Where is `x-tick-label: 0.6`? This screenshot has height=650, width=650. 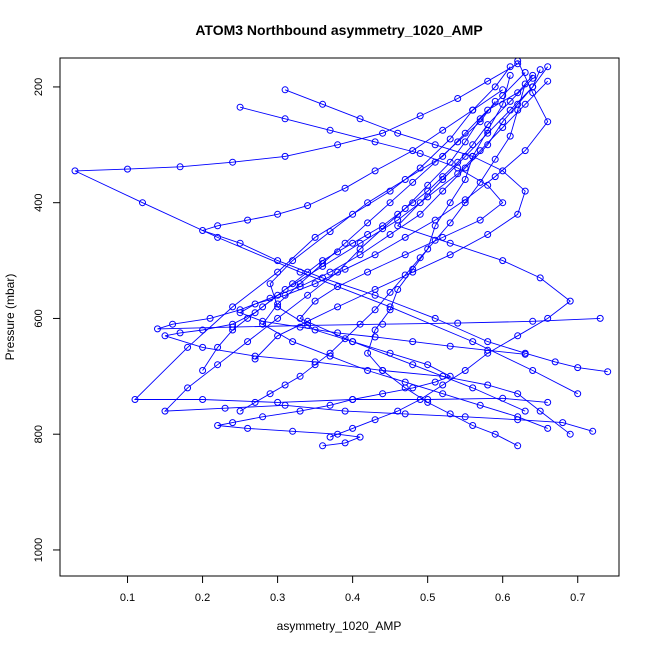 x-tick-label: 0.6 is located at coordinates (502, 598).